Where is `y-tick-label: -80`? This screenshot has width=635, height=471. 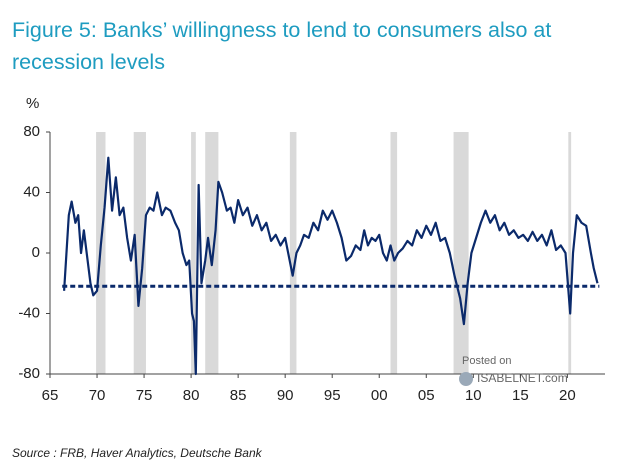 y-tick-label: -80 is located at coordinates (29, 373).